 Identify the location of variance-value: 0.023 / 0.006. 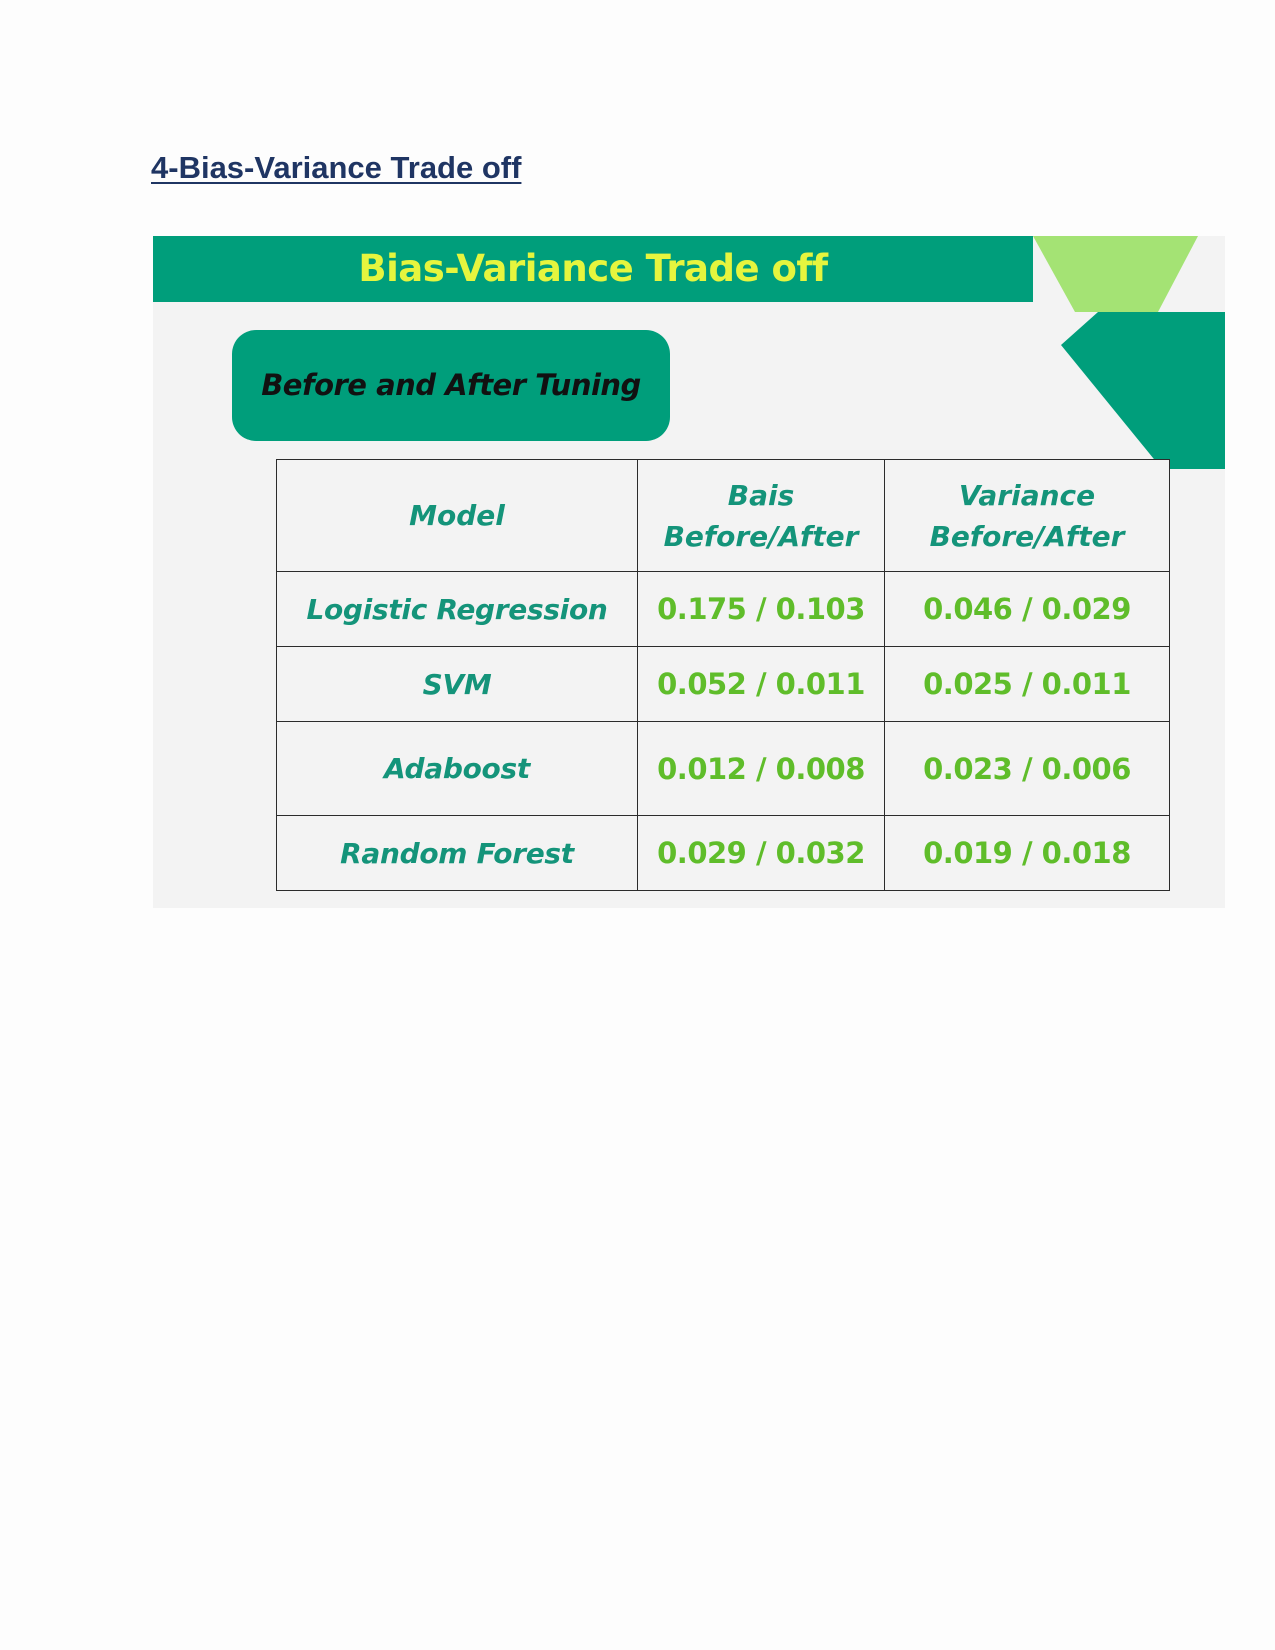
(1027, 768).